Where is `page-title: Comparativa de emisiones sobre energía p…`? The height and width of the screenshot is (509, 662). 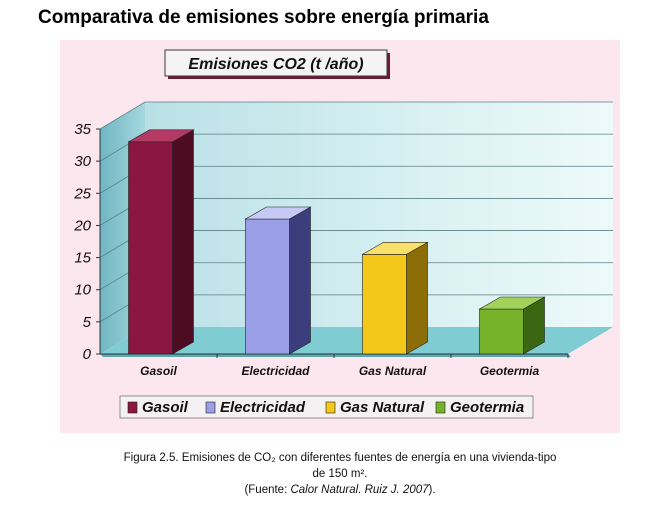 page-title: Comparativa de emisiones sobre energía p… is located at coordinates (263, 17).